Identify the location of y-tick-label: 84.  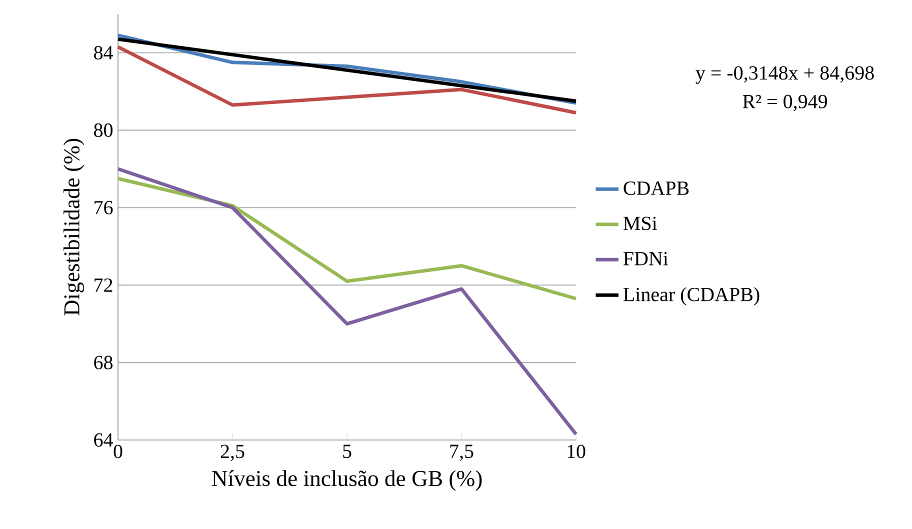
(103, 53).